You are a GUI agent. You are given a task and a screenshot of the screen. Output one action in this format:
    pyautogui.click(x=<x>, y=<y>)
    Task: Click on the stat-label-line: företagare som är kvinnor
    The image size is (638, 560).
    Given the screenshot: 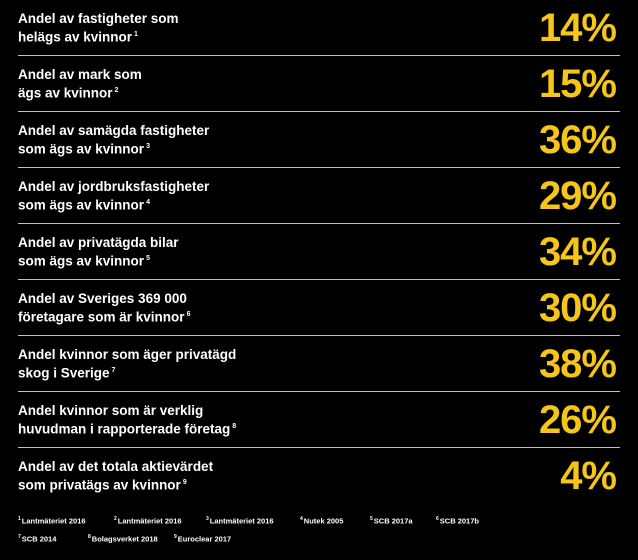 What is the action you would take?
    pyautogui.click(x=101, y=316)
    